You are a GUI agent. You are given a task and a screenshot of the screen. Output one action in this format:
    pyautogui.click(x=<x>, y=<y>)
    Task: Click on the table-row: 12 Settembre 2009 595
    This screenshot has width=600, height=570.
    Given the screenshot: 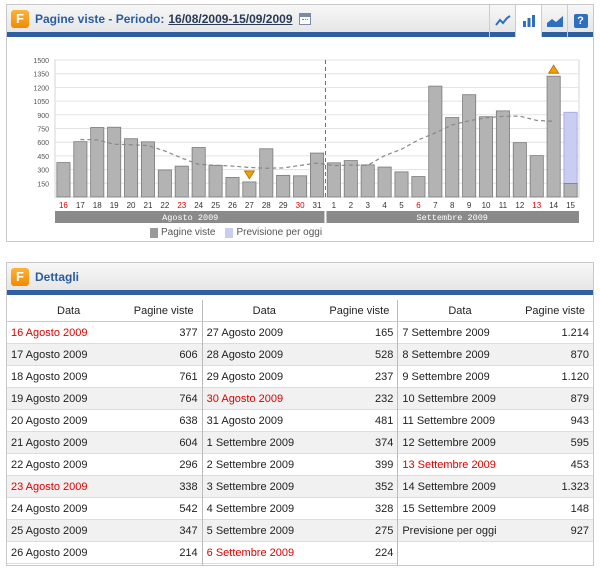 What is the action you would take?
    pyautogui.click(x=496, y=443)
    